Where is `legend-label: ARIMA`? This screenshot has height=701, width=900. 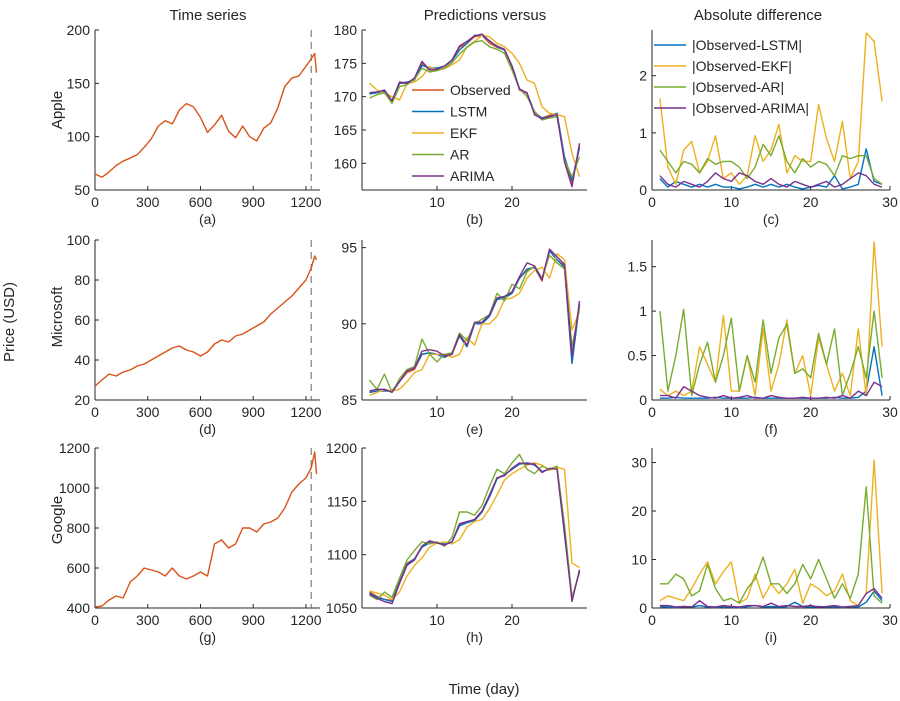
legend-label: ARIMA is located at coordinates (472, 176).